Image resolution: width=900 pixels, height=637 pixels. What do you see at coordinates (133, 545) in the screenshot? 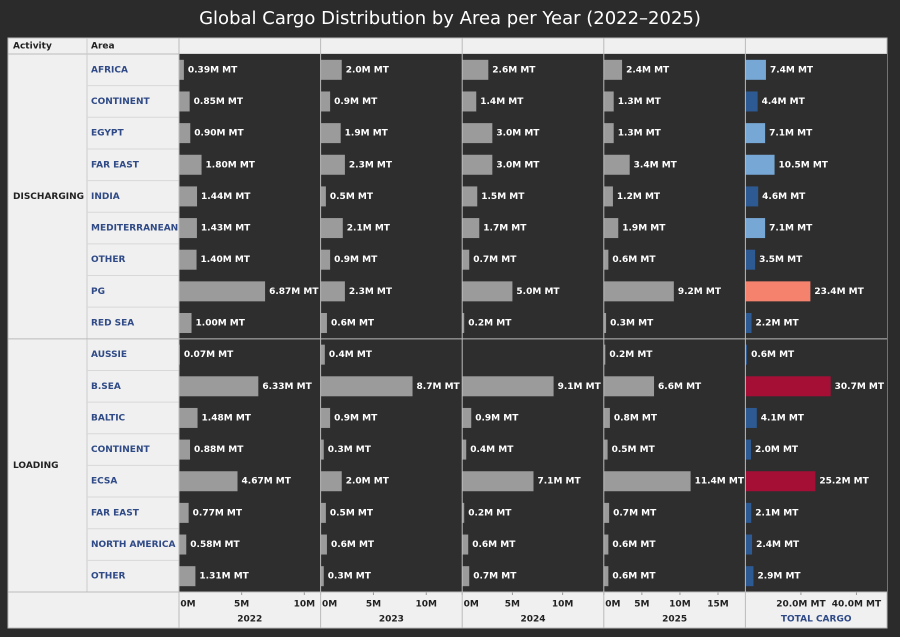
I see `area-label: NORTH AMERICA` at bounding box center [133, 545].